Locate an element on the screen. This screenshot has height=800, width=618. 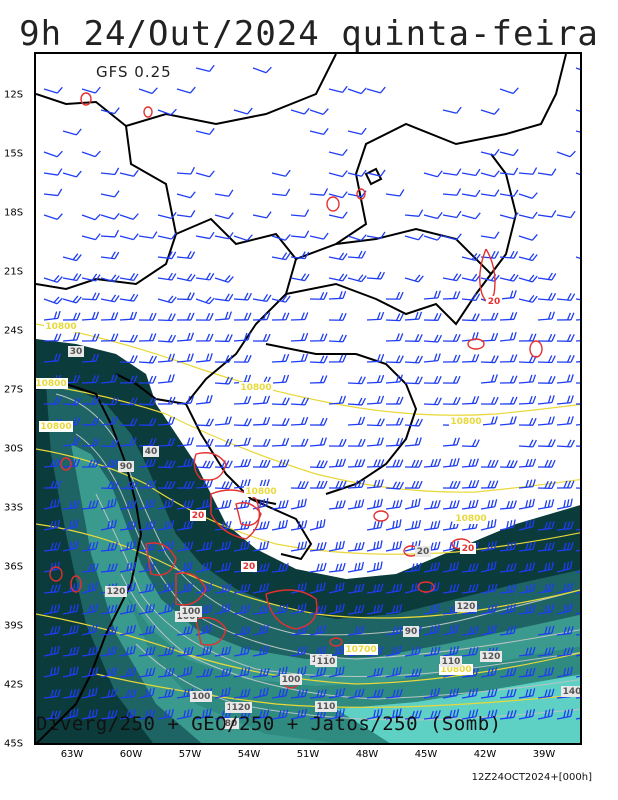
geo-label: 10700 is located at coordinates (361, 649).